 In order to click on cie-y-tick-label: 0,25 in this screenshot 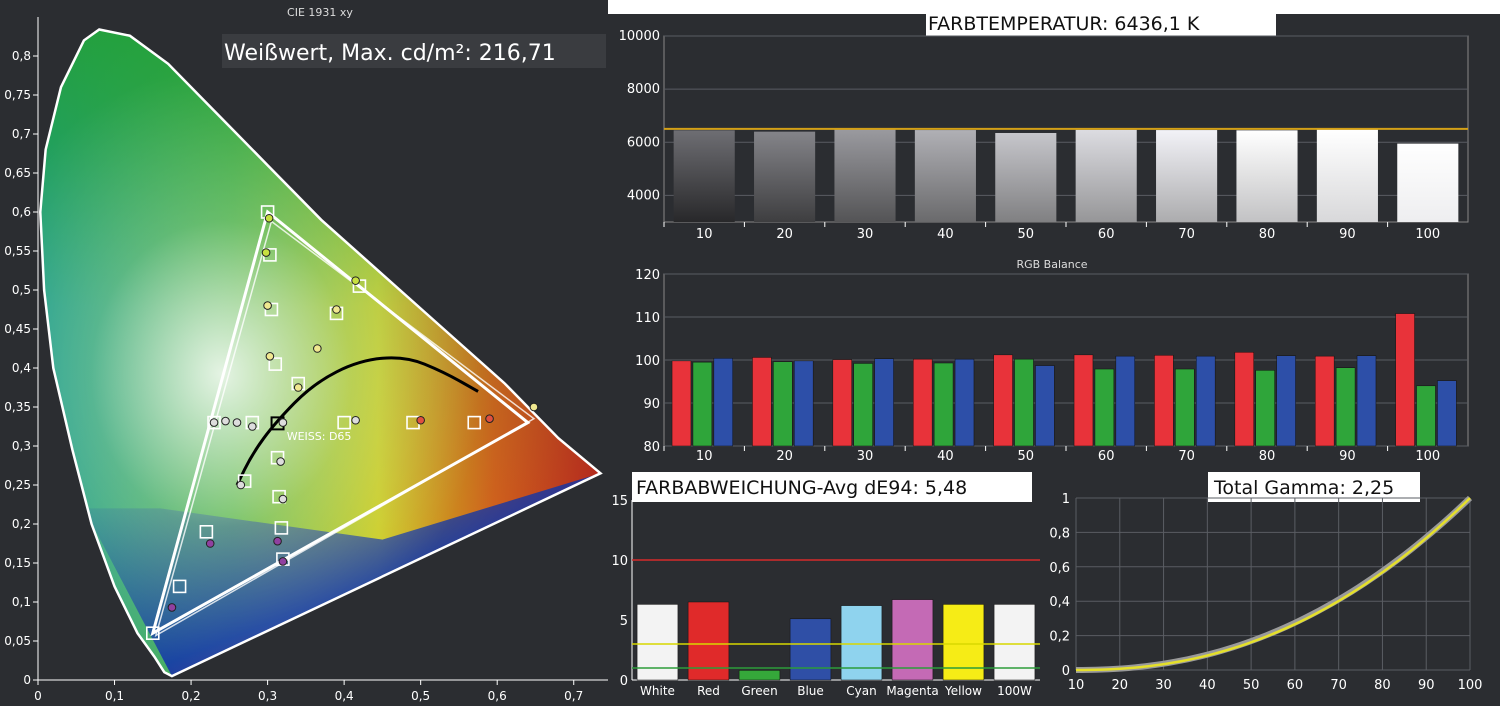, I will do `click(17, 485)`.